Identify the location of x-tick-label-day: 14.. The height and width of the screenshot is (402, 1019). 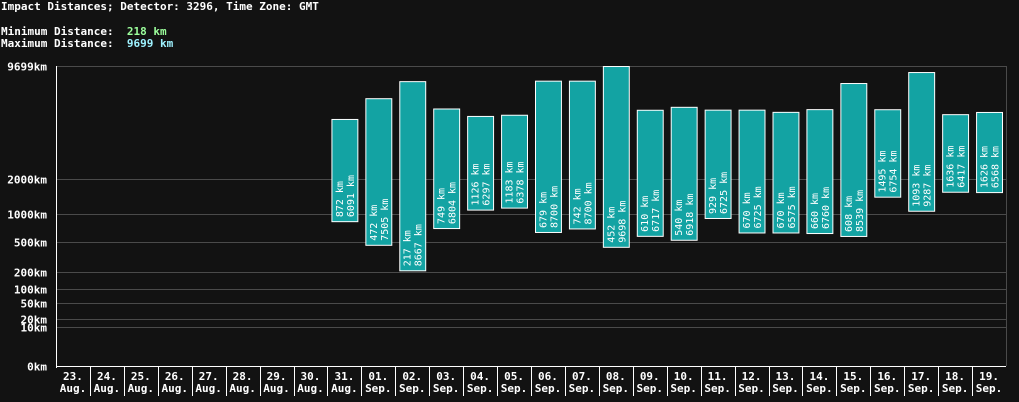
(819, 376).